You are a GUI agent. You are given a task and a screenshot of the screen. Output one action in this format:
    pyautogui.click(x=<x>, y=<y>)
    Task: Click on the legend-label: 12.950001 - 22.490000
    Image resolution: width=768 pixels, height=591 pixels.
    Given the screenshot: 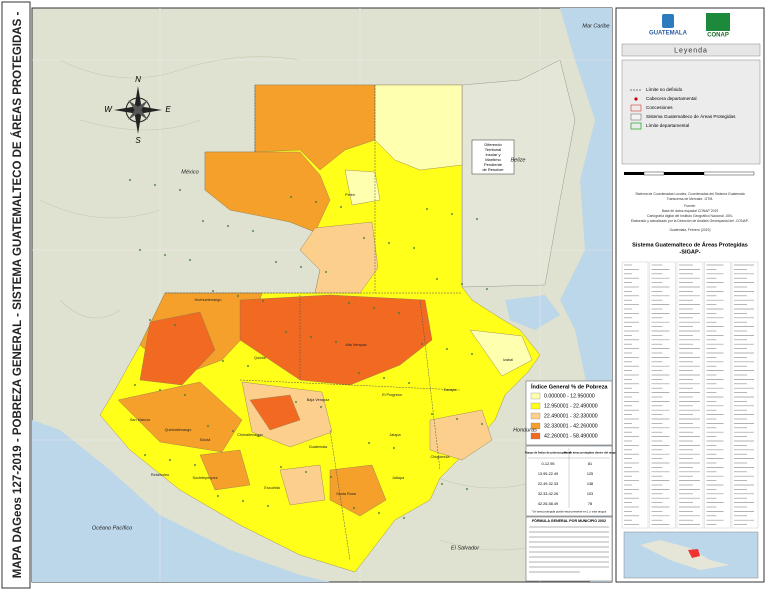 What is the action you would take?
    pyautogui.click(x=571, y=406)
    